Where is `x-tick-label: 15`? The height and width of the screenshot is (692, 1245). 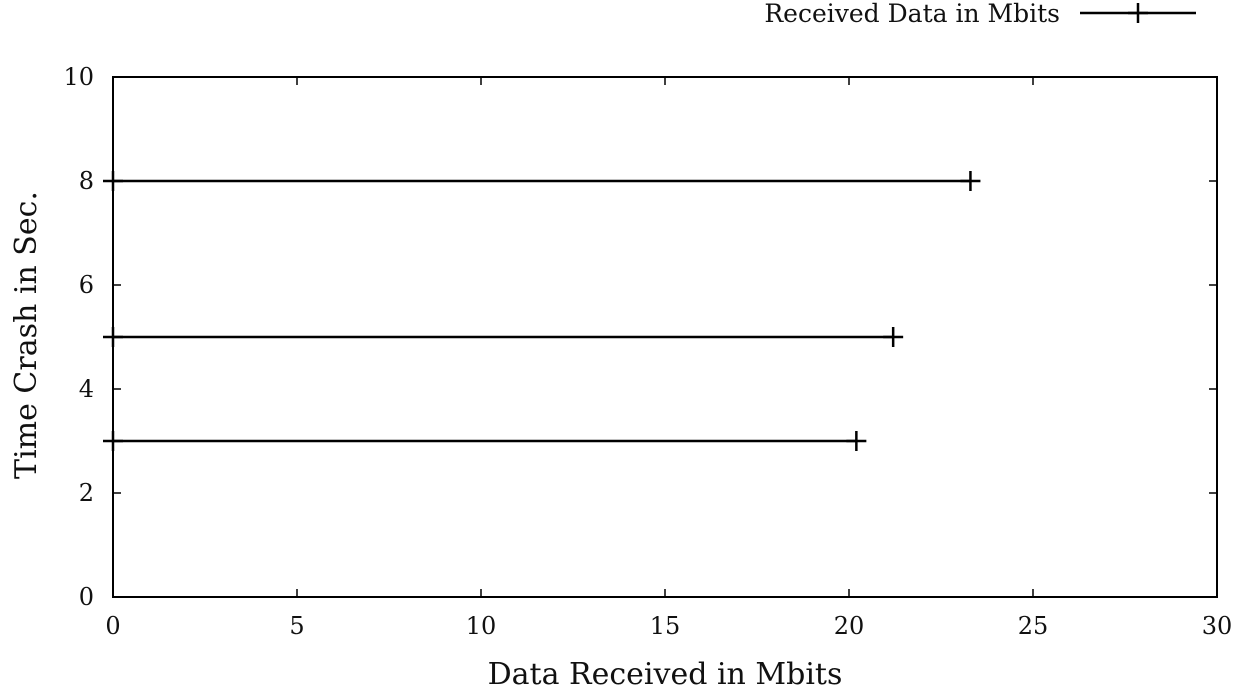 x-tick-label: 15 is located at coordinates (665, 626).